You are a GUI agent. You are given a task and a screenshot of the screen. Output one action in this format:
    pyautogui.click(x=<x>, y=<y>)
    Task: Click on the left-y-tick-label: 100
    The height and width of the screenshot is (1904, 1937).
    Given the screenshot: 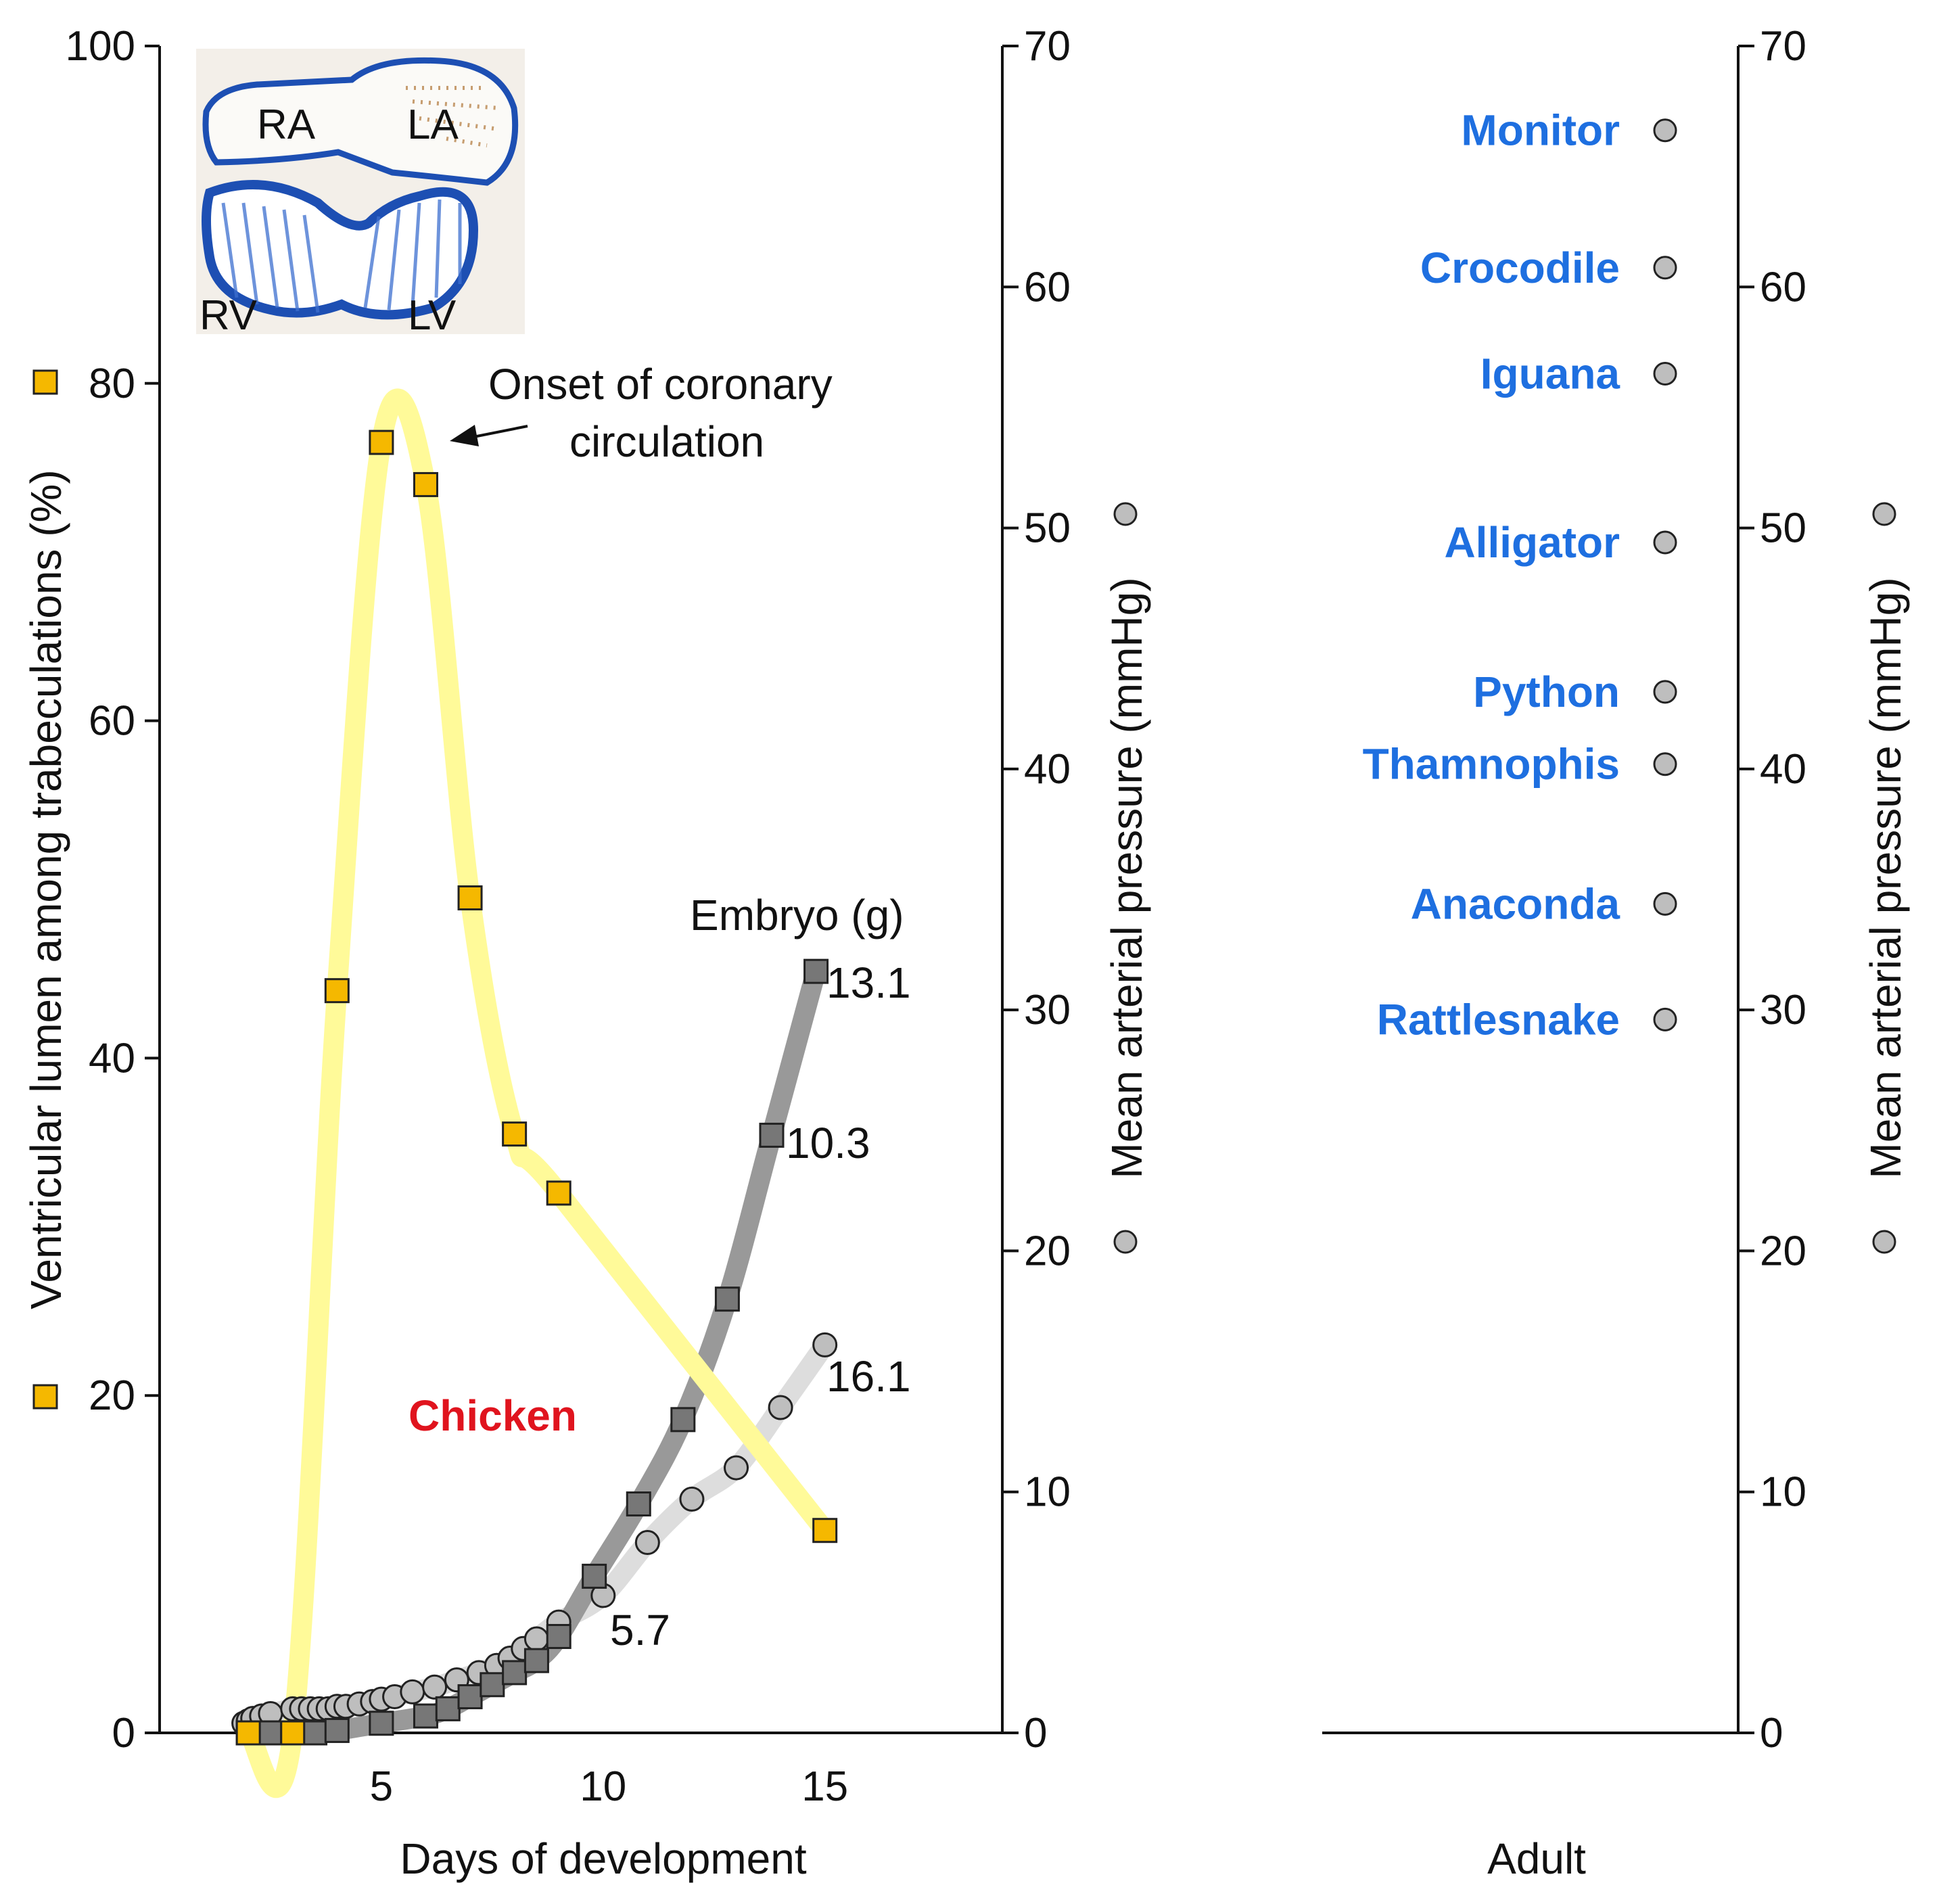 What is the action you would take?
    pyautogui.click(x=101, y=46)
    